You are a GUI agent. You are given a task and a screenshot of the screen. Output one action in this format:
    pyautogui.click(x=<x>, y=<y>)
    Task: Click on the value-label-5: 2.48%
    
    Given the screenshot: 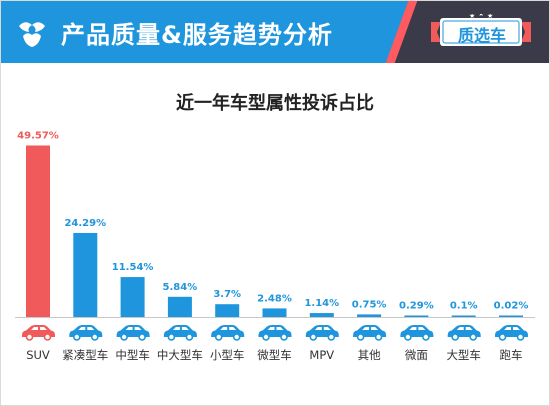 What is the action you would take?
    pyautogui.click(x=274, y=298)
    